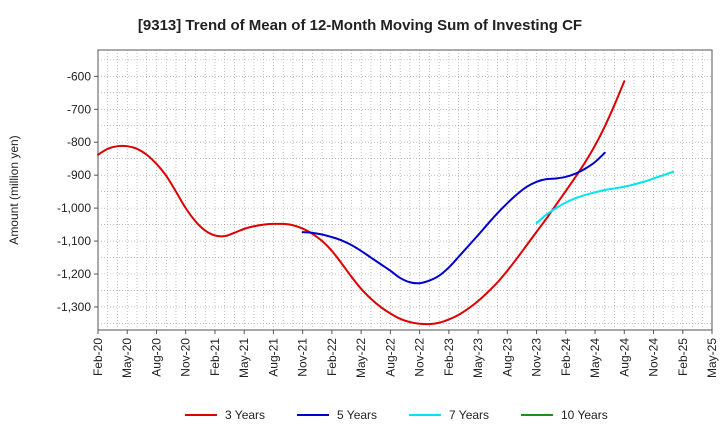 The height and width of the screenshot is (440, 720). I want to click on x-tick-label: May-24, so click(595, 358).